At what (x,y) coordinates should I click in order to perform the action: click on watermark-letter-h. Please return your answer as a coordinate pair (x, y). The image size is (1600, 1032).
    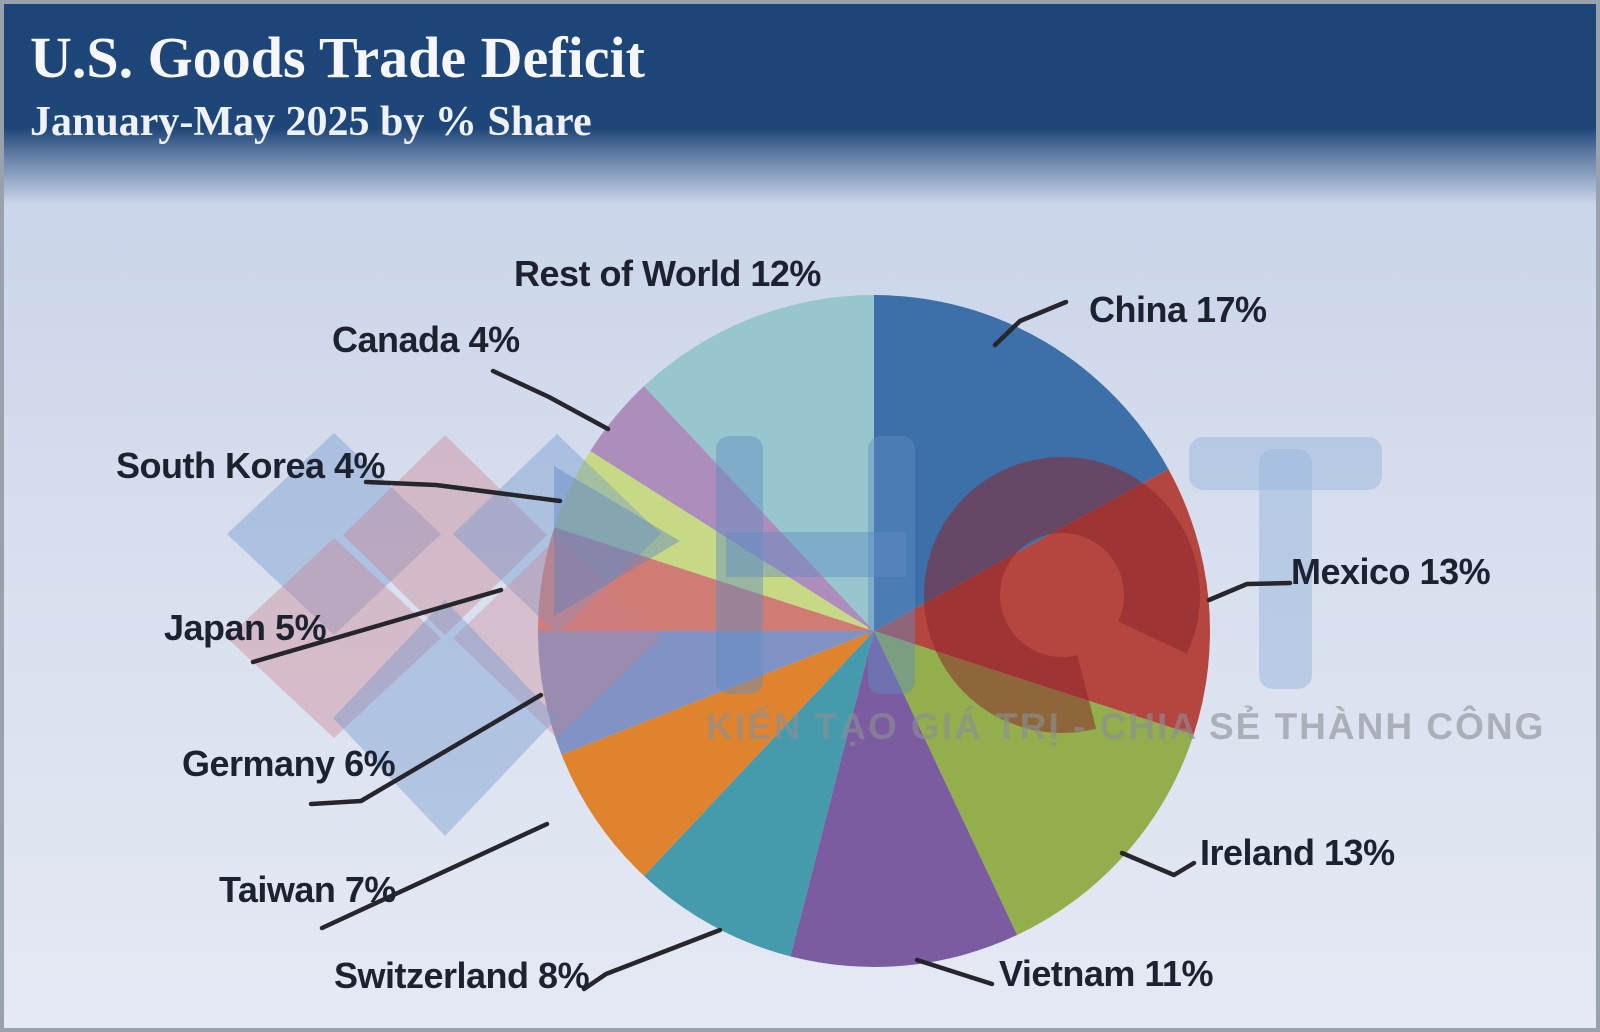
    Looking at the image, I should click on (815, 565).